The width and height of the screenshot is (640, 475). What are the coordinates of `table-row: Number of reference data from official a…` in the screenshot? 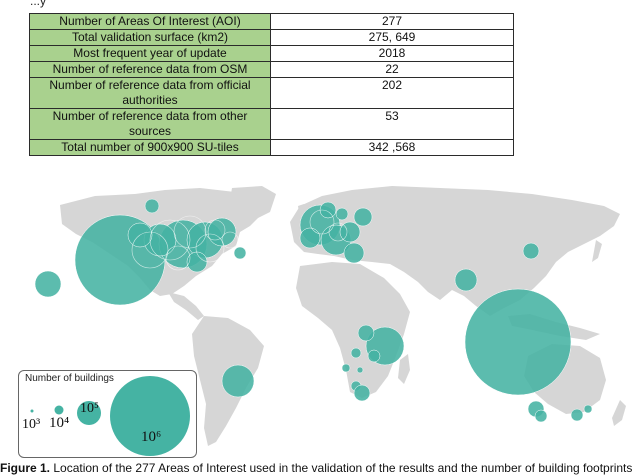 It's located at (271, 93).